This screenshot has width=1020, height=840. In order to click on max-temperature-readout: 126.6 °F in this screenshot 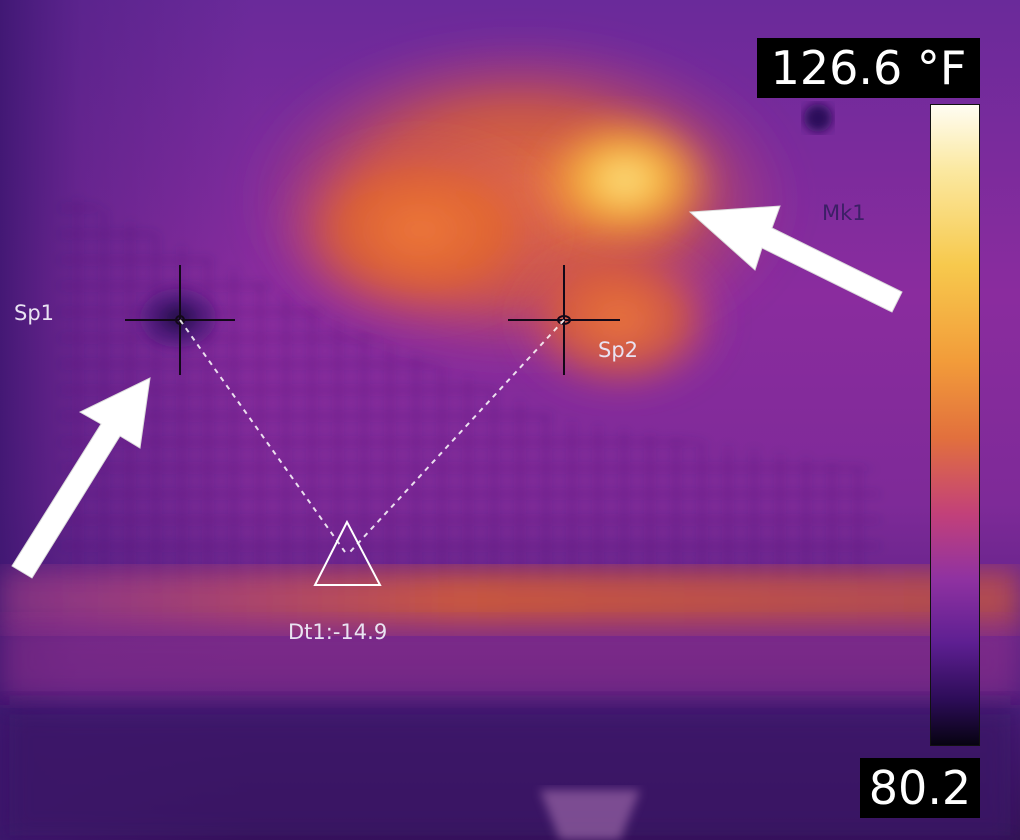, I will do `click(868, 68)`.